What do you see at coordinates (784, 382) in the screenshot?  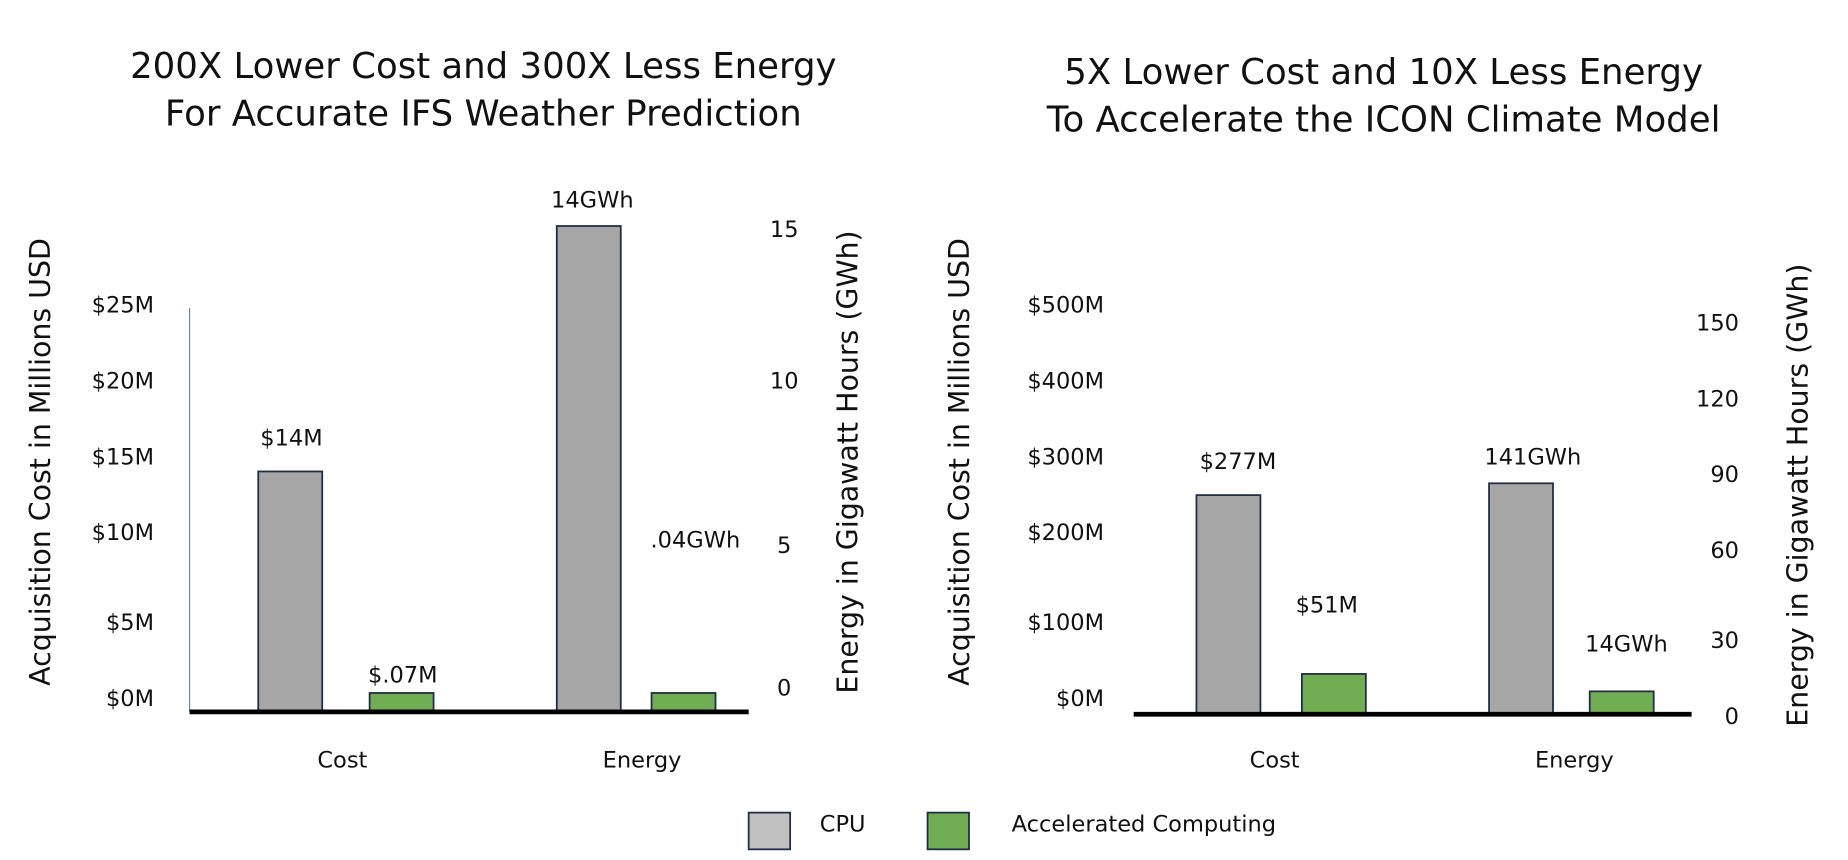 I see `chart1-right-tick-label: 10` at bounding box center [784, 382].